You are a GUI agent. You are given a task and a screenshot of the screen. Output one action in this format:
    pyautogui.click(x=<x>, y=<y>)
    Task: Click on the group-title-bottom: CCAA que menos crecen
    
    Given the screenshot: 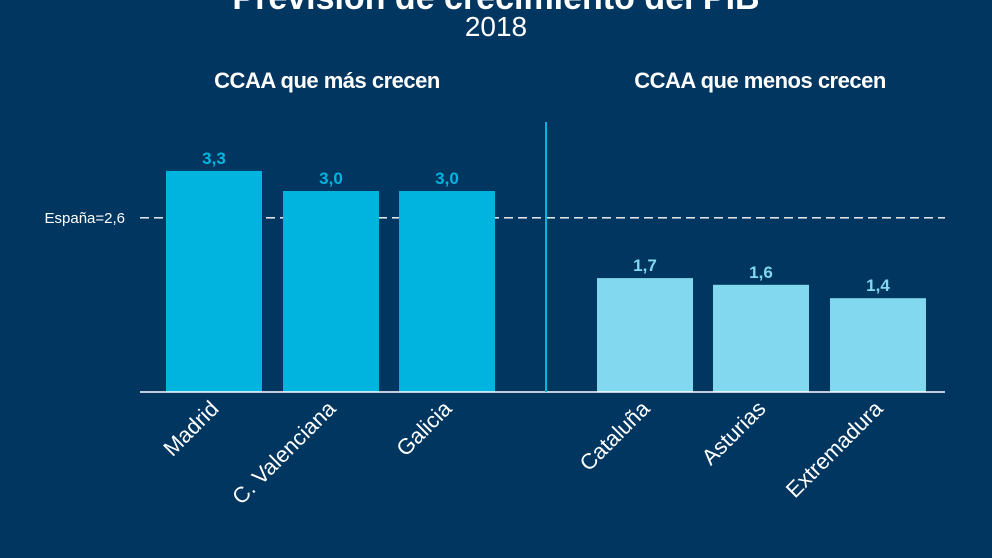 What is the action you would take?
    pyautogui.click(x=760, y=80)
    